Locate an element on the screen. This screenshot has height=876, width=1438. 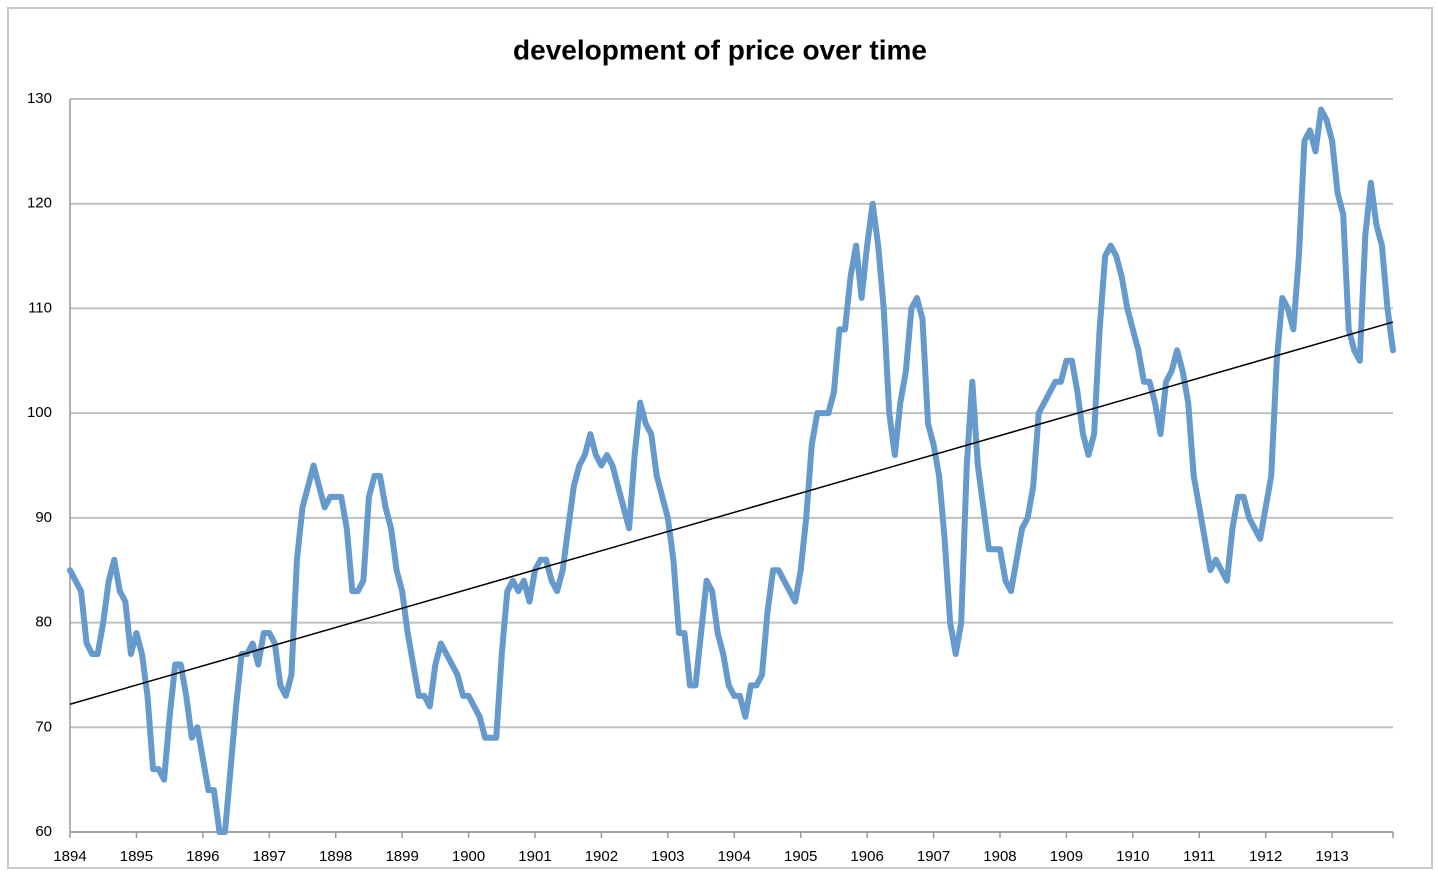
x-tick-label: 1904 is located at coordinates (734, 856).